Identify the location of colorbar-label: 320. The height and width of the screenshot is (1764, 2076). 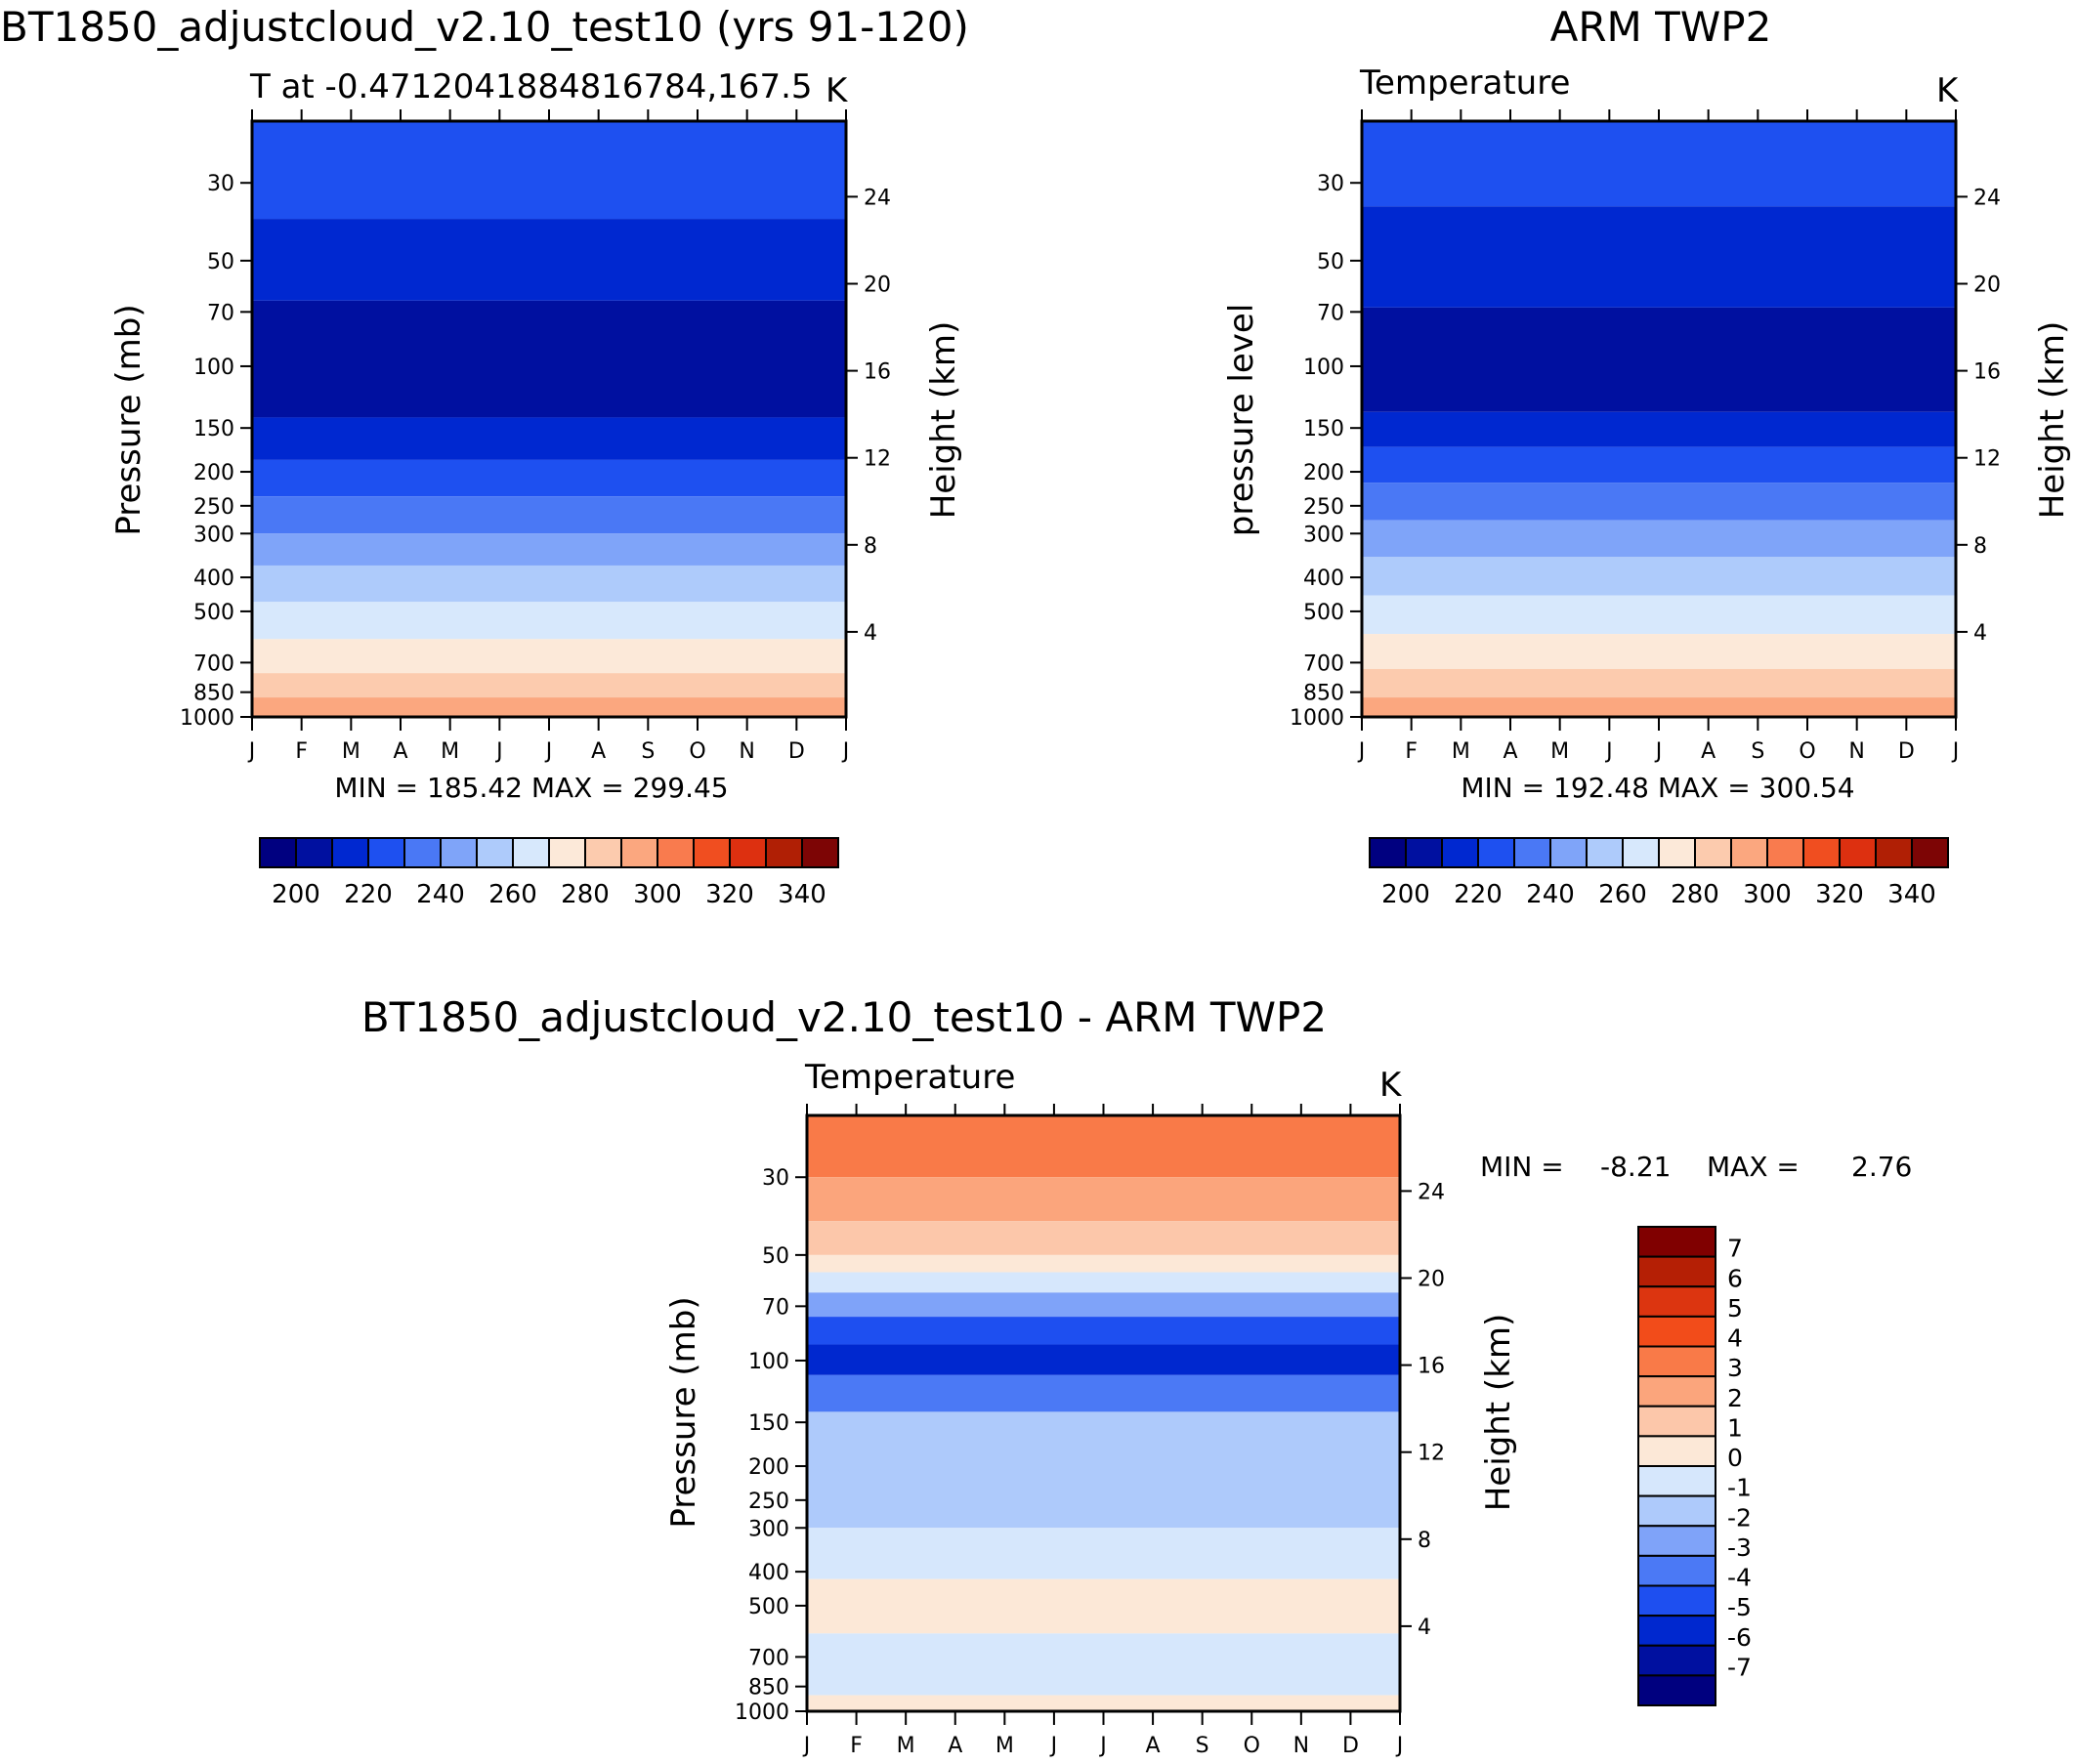
(1839, 894).